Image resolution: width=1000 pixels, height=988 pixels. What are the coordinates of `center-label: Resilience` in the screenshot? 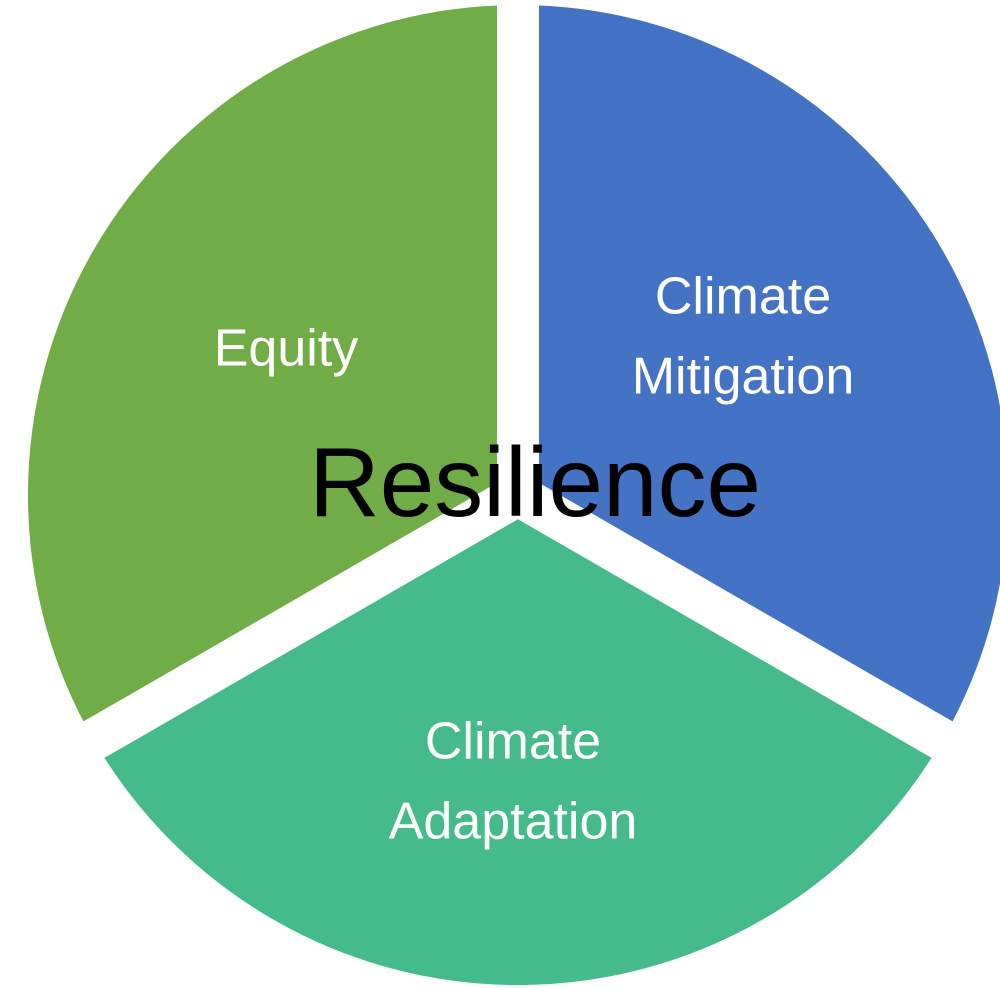 It's located at (535, 482).